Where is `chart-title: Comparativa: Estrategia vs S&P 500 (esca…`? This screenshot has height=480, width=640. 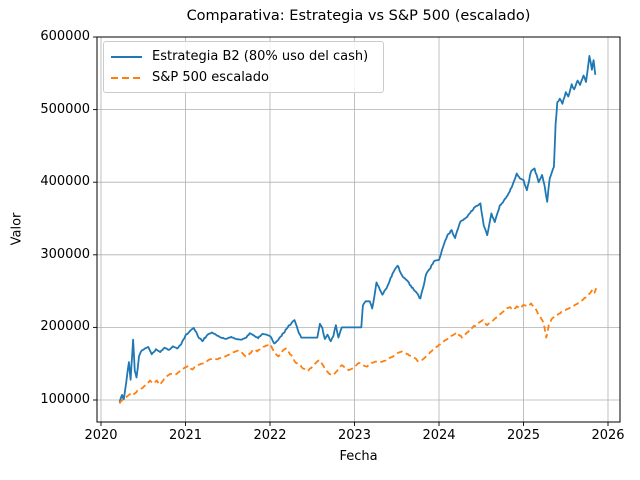 chart-title: Comparativa: Estrategia vs S&P 500 (esca… is located at coordinates (358, 16).